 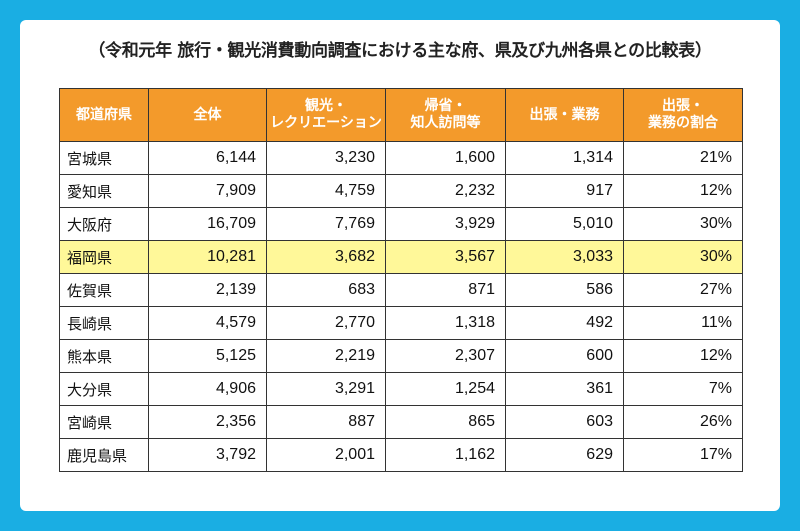 What do you see at coordinates (104, 389) in the screenshot?
I see `prefecture-cell: 大分県` at bounding box center [104, 389].